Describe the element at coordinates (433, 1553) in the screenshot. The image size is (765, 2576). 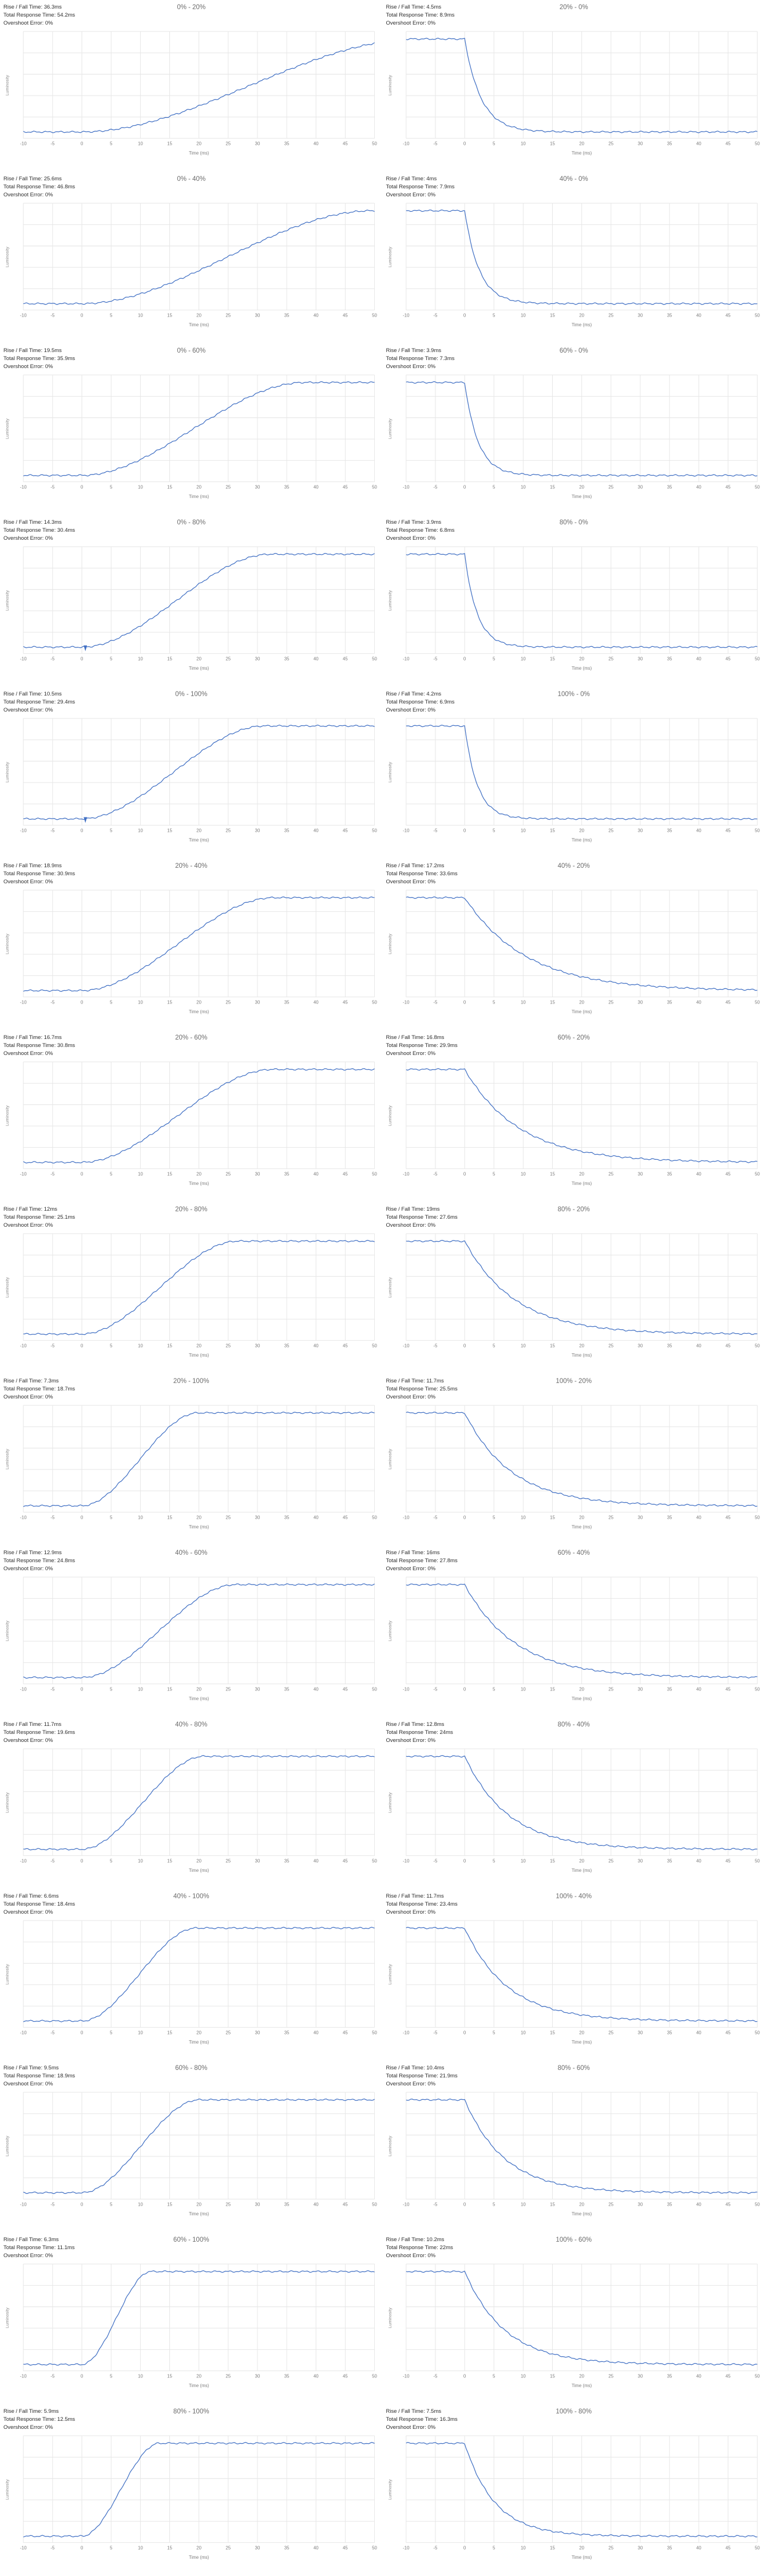
I see `rise-fall-value: 16ms` at that location.